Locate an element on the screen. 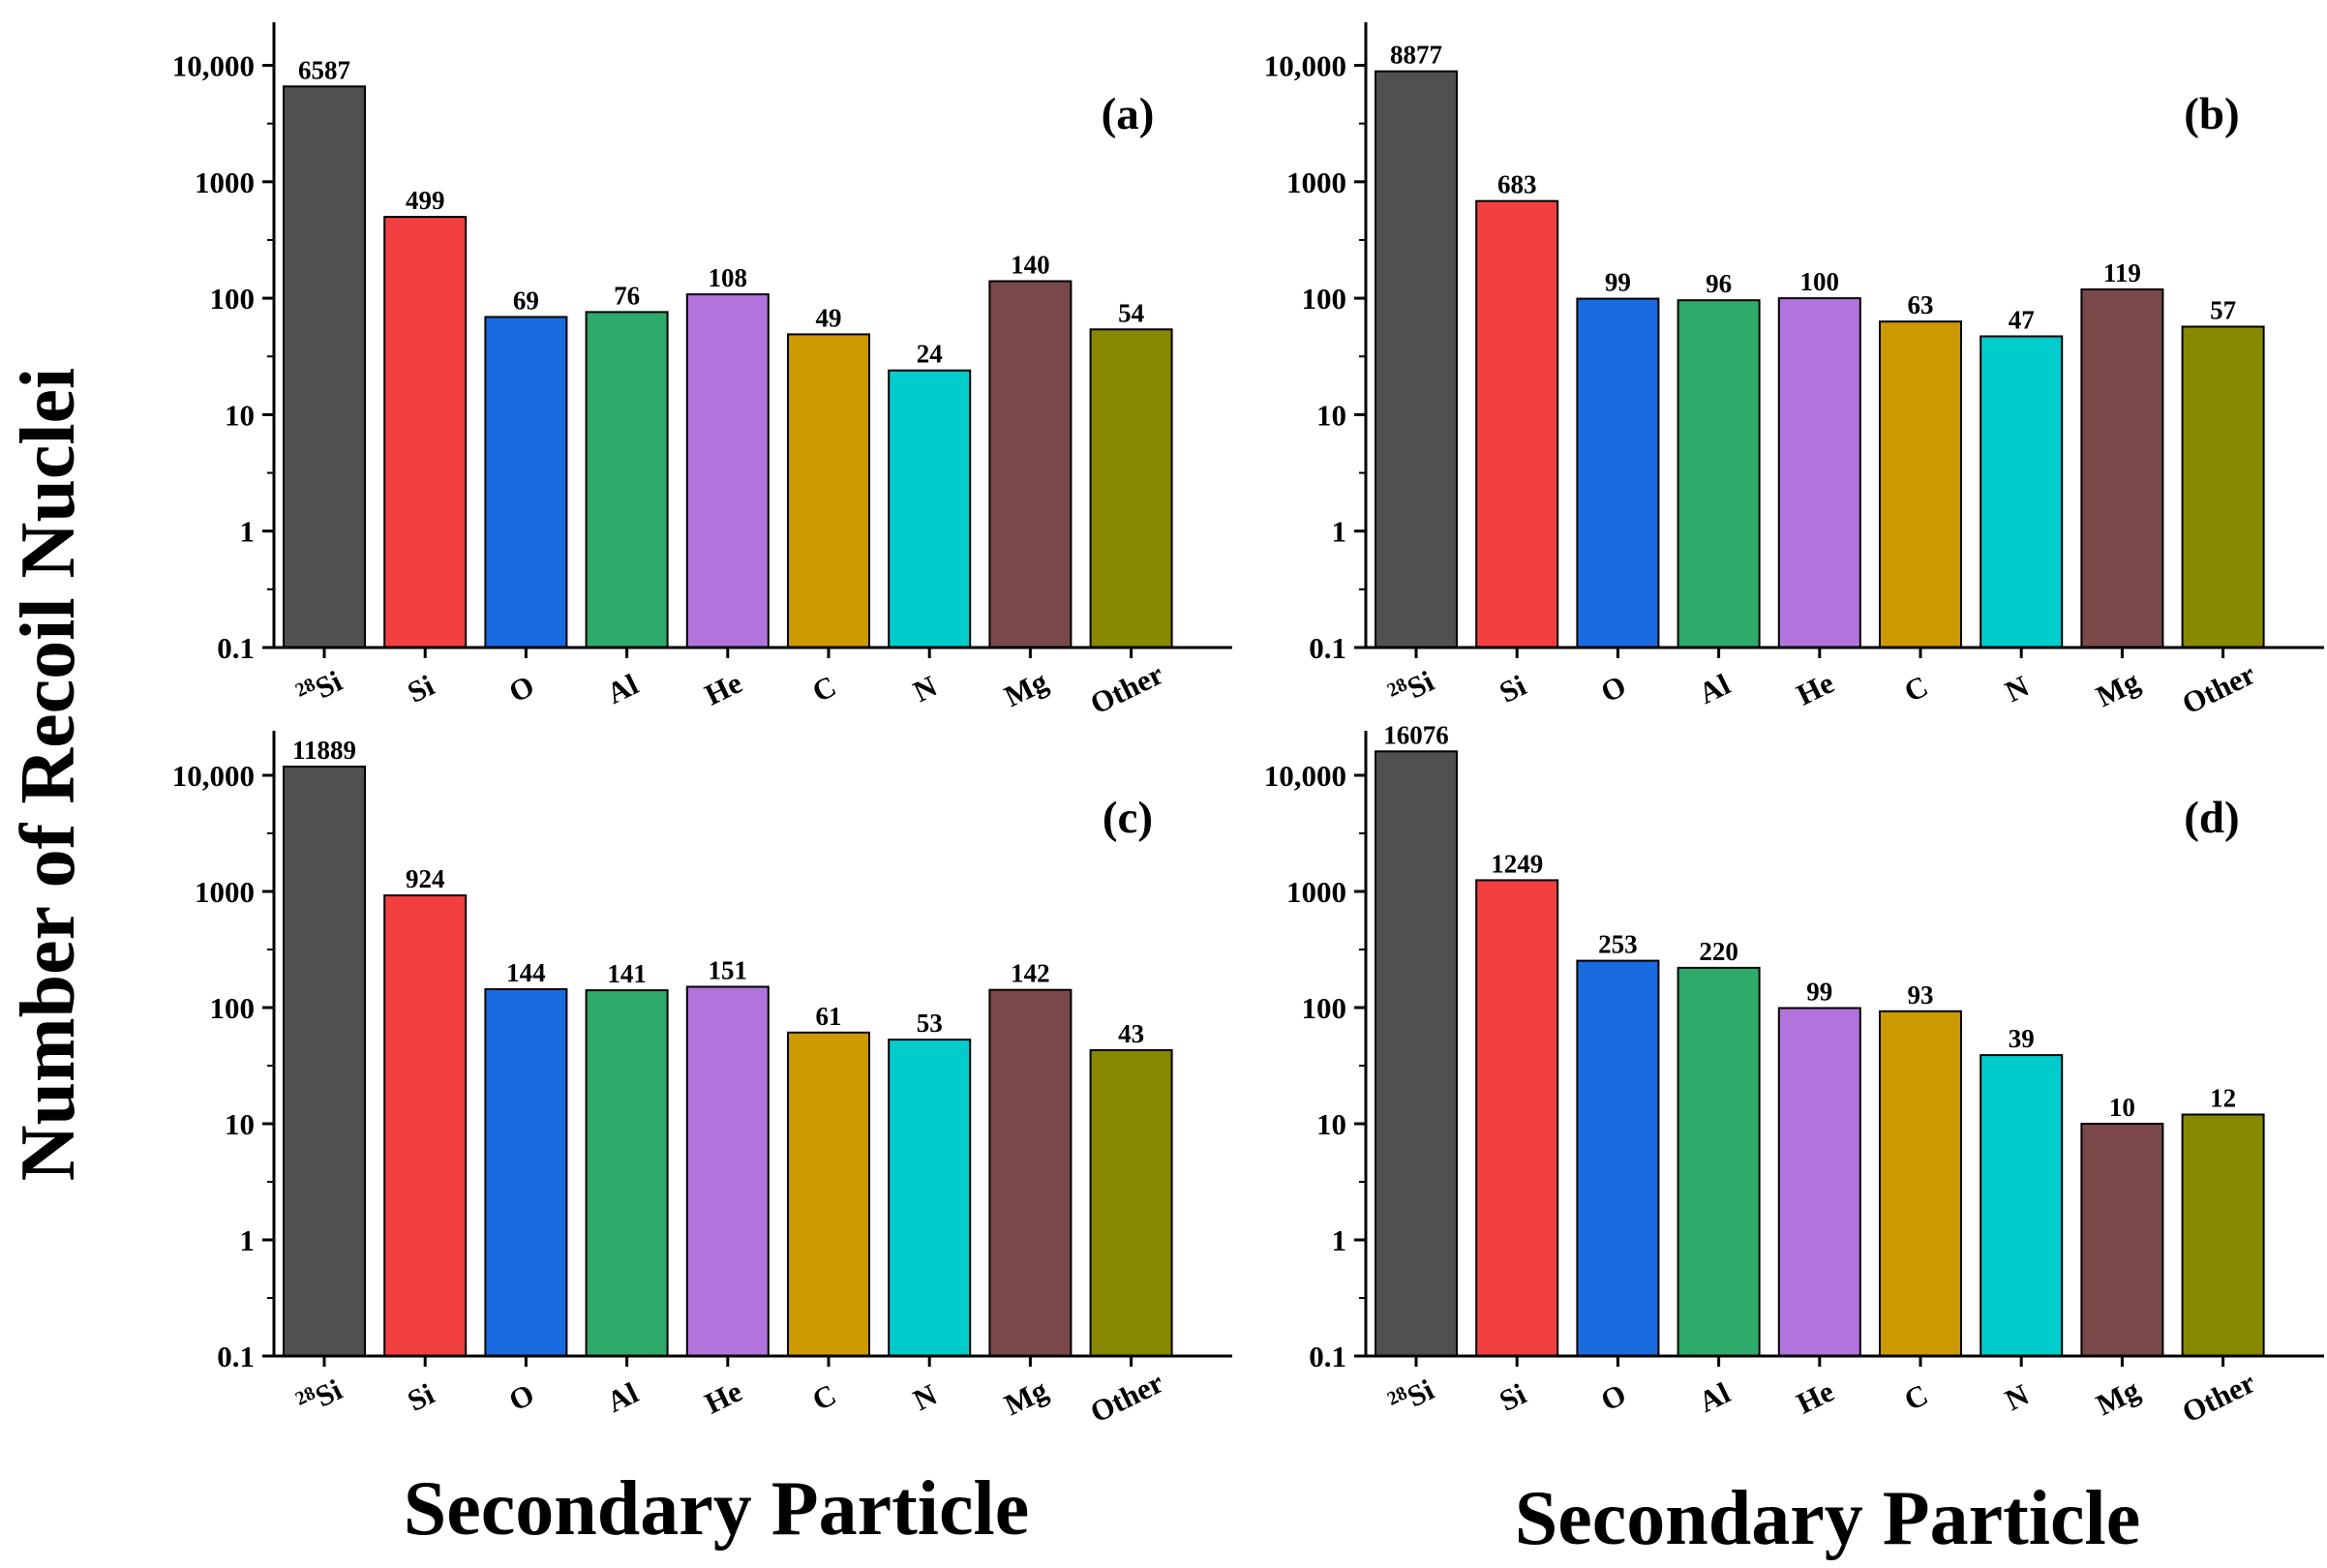 This screenshot has width=2327, height=1568. data-label: 1249 is located at coordinates (1517, 863).